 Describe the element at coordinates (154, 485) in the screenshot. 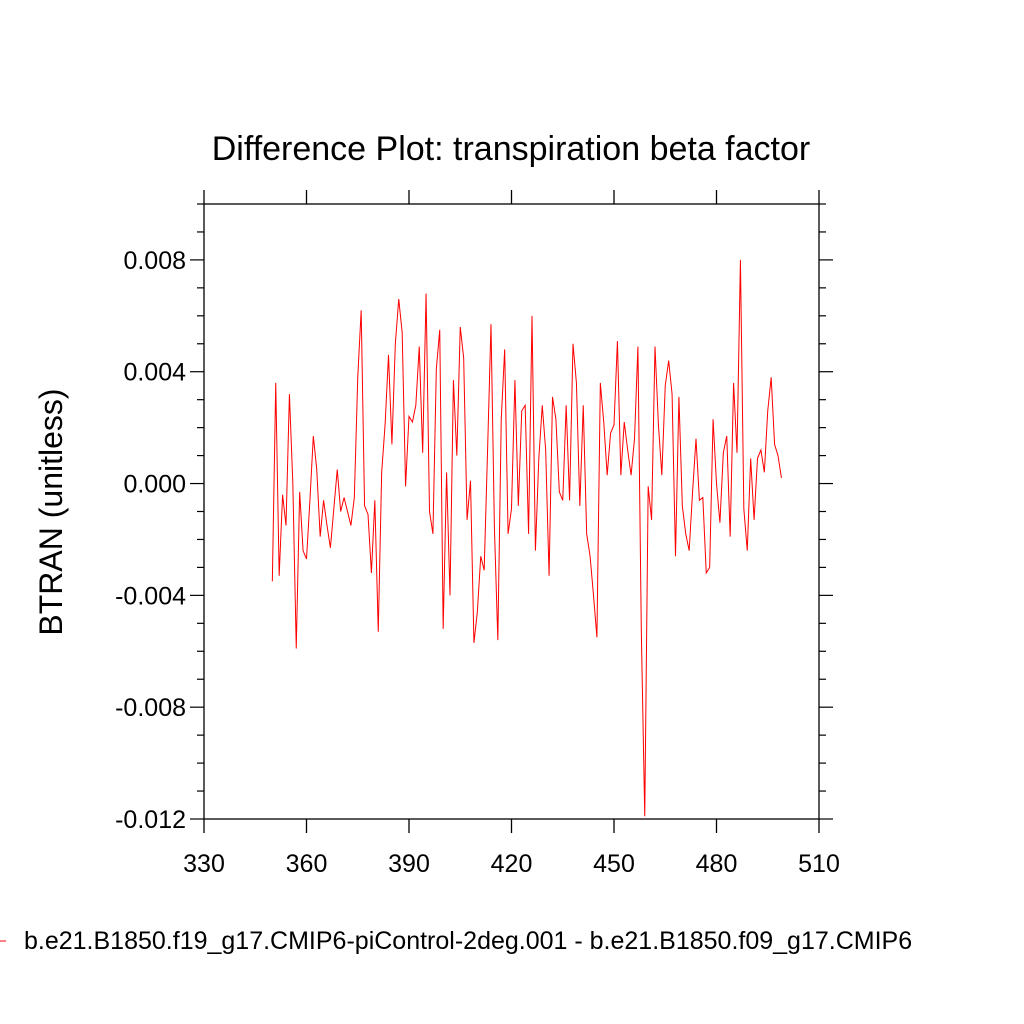

I see `y-tick-label: 0.000` at that location.